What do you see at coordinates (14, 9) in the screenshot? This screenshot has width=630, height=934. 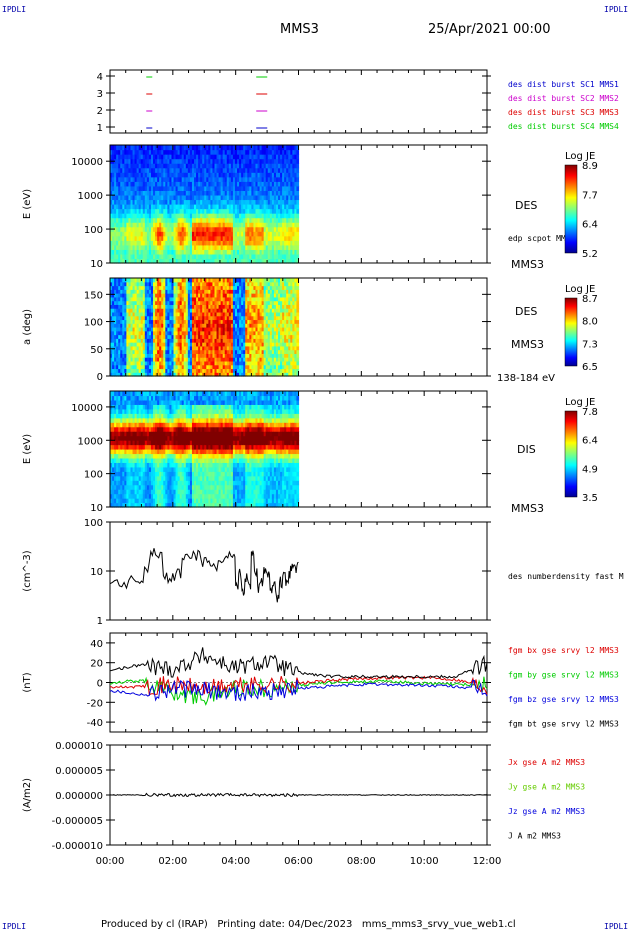 I see `corner-label-top-left: IPDLI` at bounding box center [14, 9].